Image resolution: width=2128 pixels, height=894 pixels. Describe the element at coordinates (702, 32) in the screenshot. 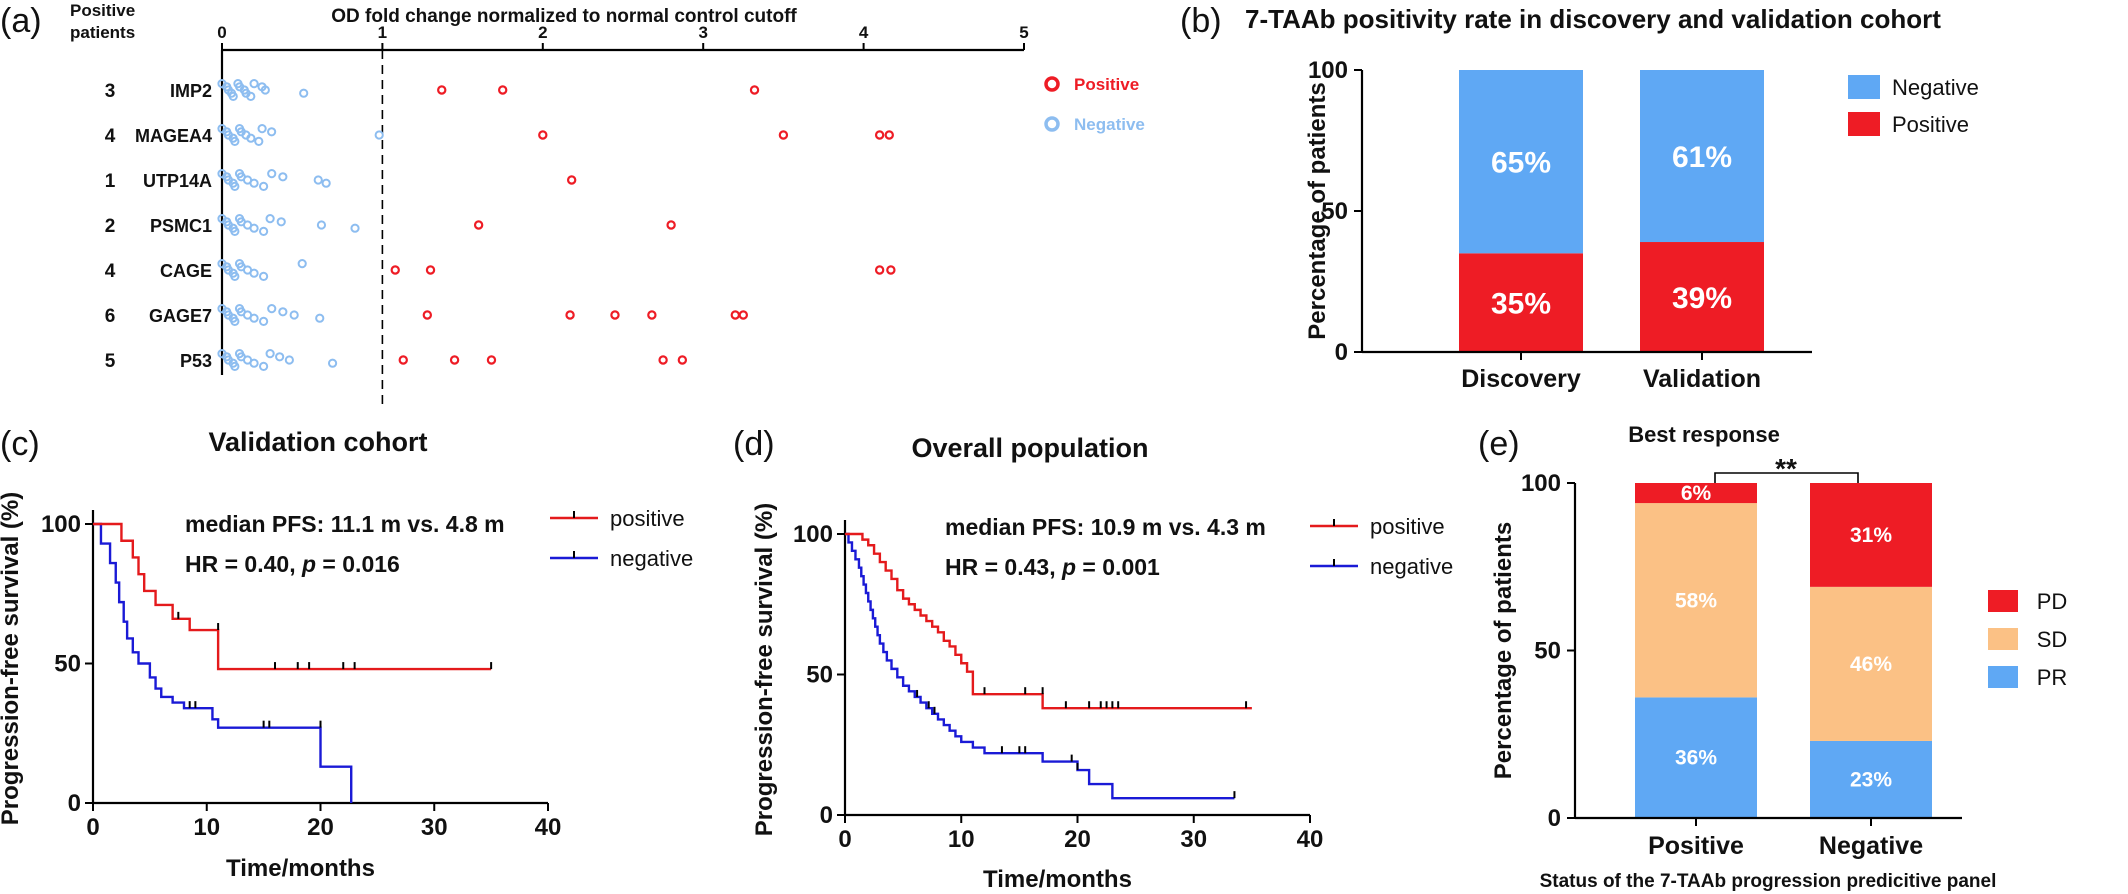

I see `panel-a-x-tick-label: 3` at that location.